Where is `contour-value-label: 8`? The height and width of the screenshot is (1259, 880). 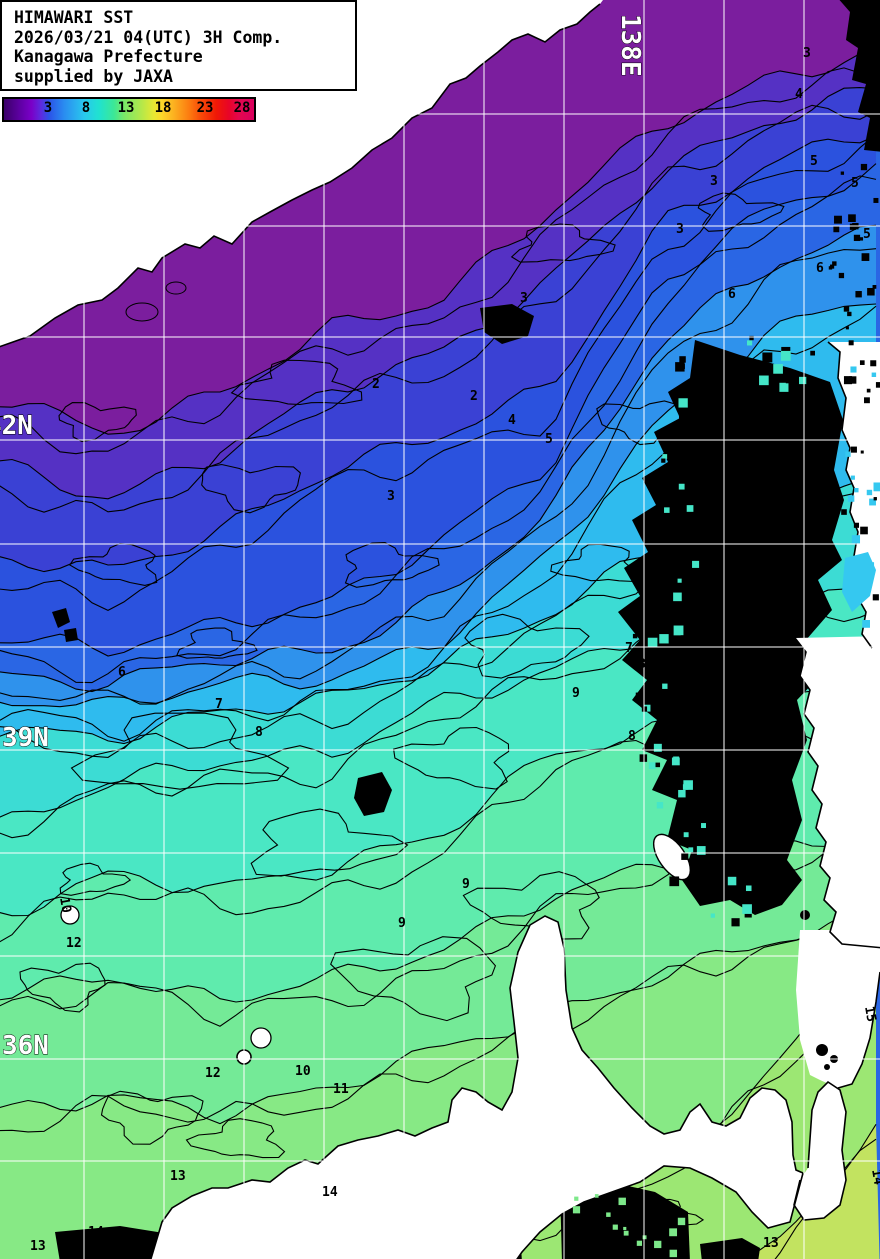
contour-value-label: 8 is located at coordinates (642, 664).